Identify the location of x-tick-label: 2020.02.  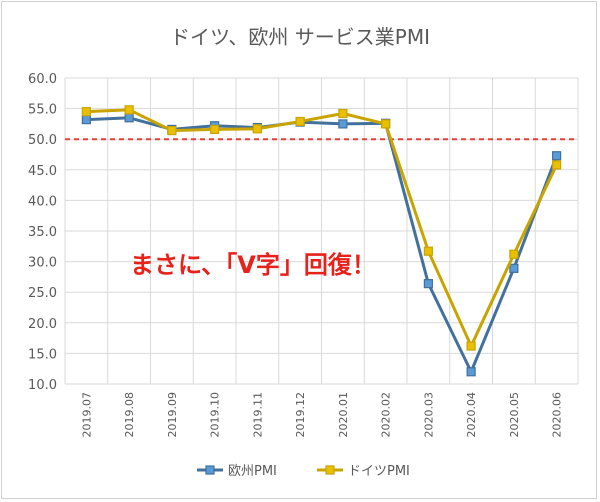
(386, 415).